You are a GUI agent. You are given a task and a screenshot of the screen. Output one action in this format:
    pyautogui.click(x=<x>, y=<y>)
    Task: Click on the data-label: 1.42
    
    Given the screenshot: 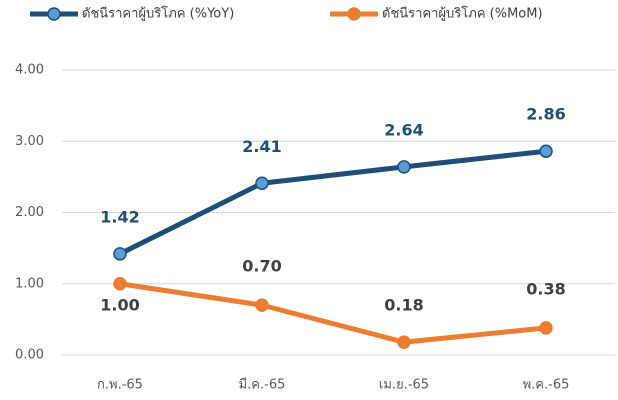 What is the action you would take?
    pyautogui.click(x=119, y=216)
    